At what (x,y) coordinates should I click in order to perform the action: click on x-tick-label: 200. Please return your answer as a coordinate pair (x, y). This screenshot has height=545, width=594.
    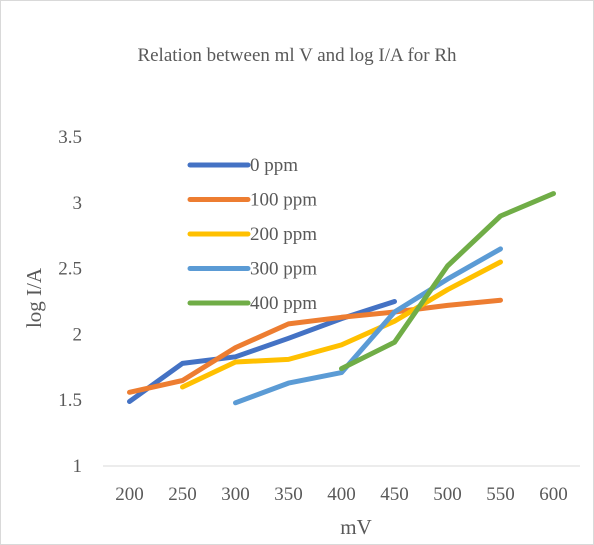
    Looking at the image, I should click on (129, 494).